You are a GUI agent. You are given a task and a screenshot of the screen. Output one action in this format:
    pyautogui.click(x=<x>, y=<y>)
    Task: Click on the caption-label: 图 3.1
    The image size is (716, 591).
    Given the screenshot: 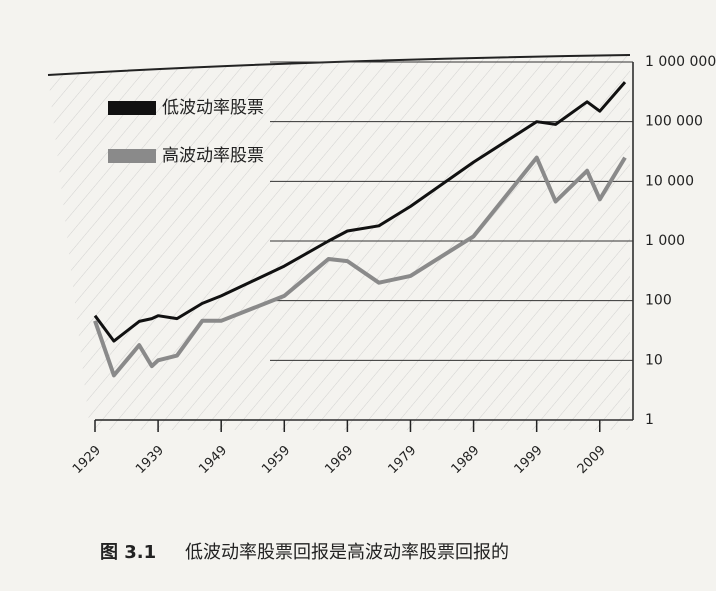 What is the action you would take?
    pyautogui.click(x=128, y=552)
    